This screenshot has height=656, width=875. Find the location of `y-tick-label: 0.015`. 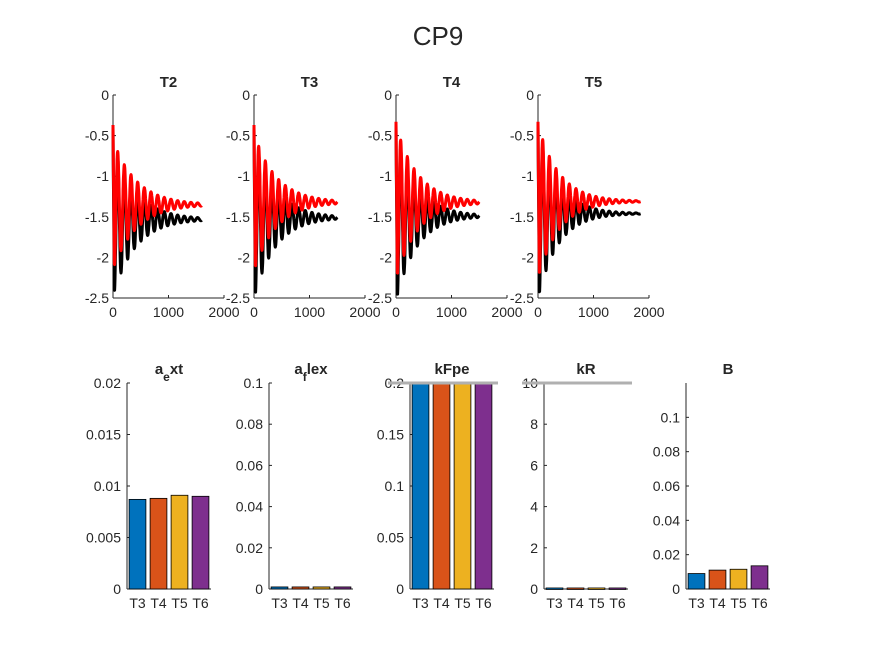

y-tick-label: 0.015 is located at coordinates (103, 435).